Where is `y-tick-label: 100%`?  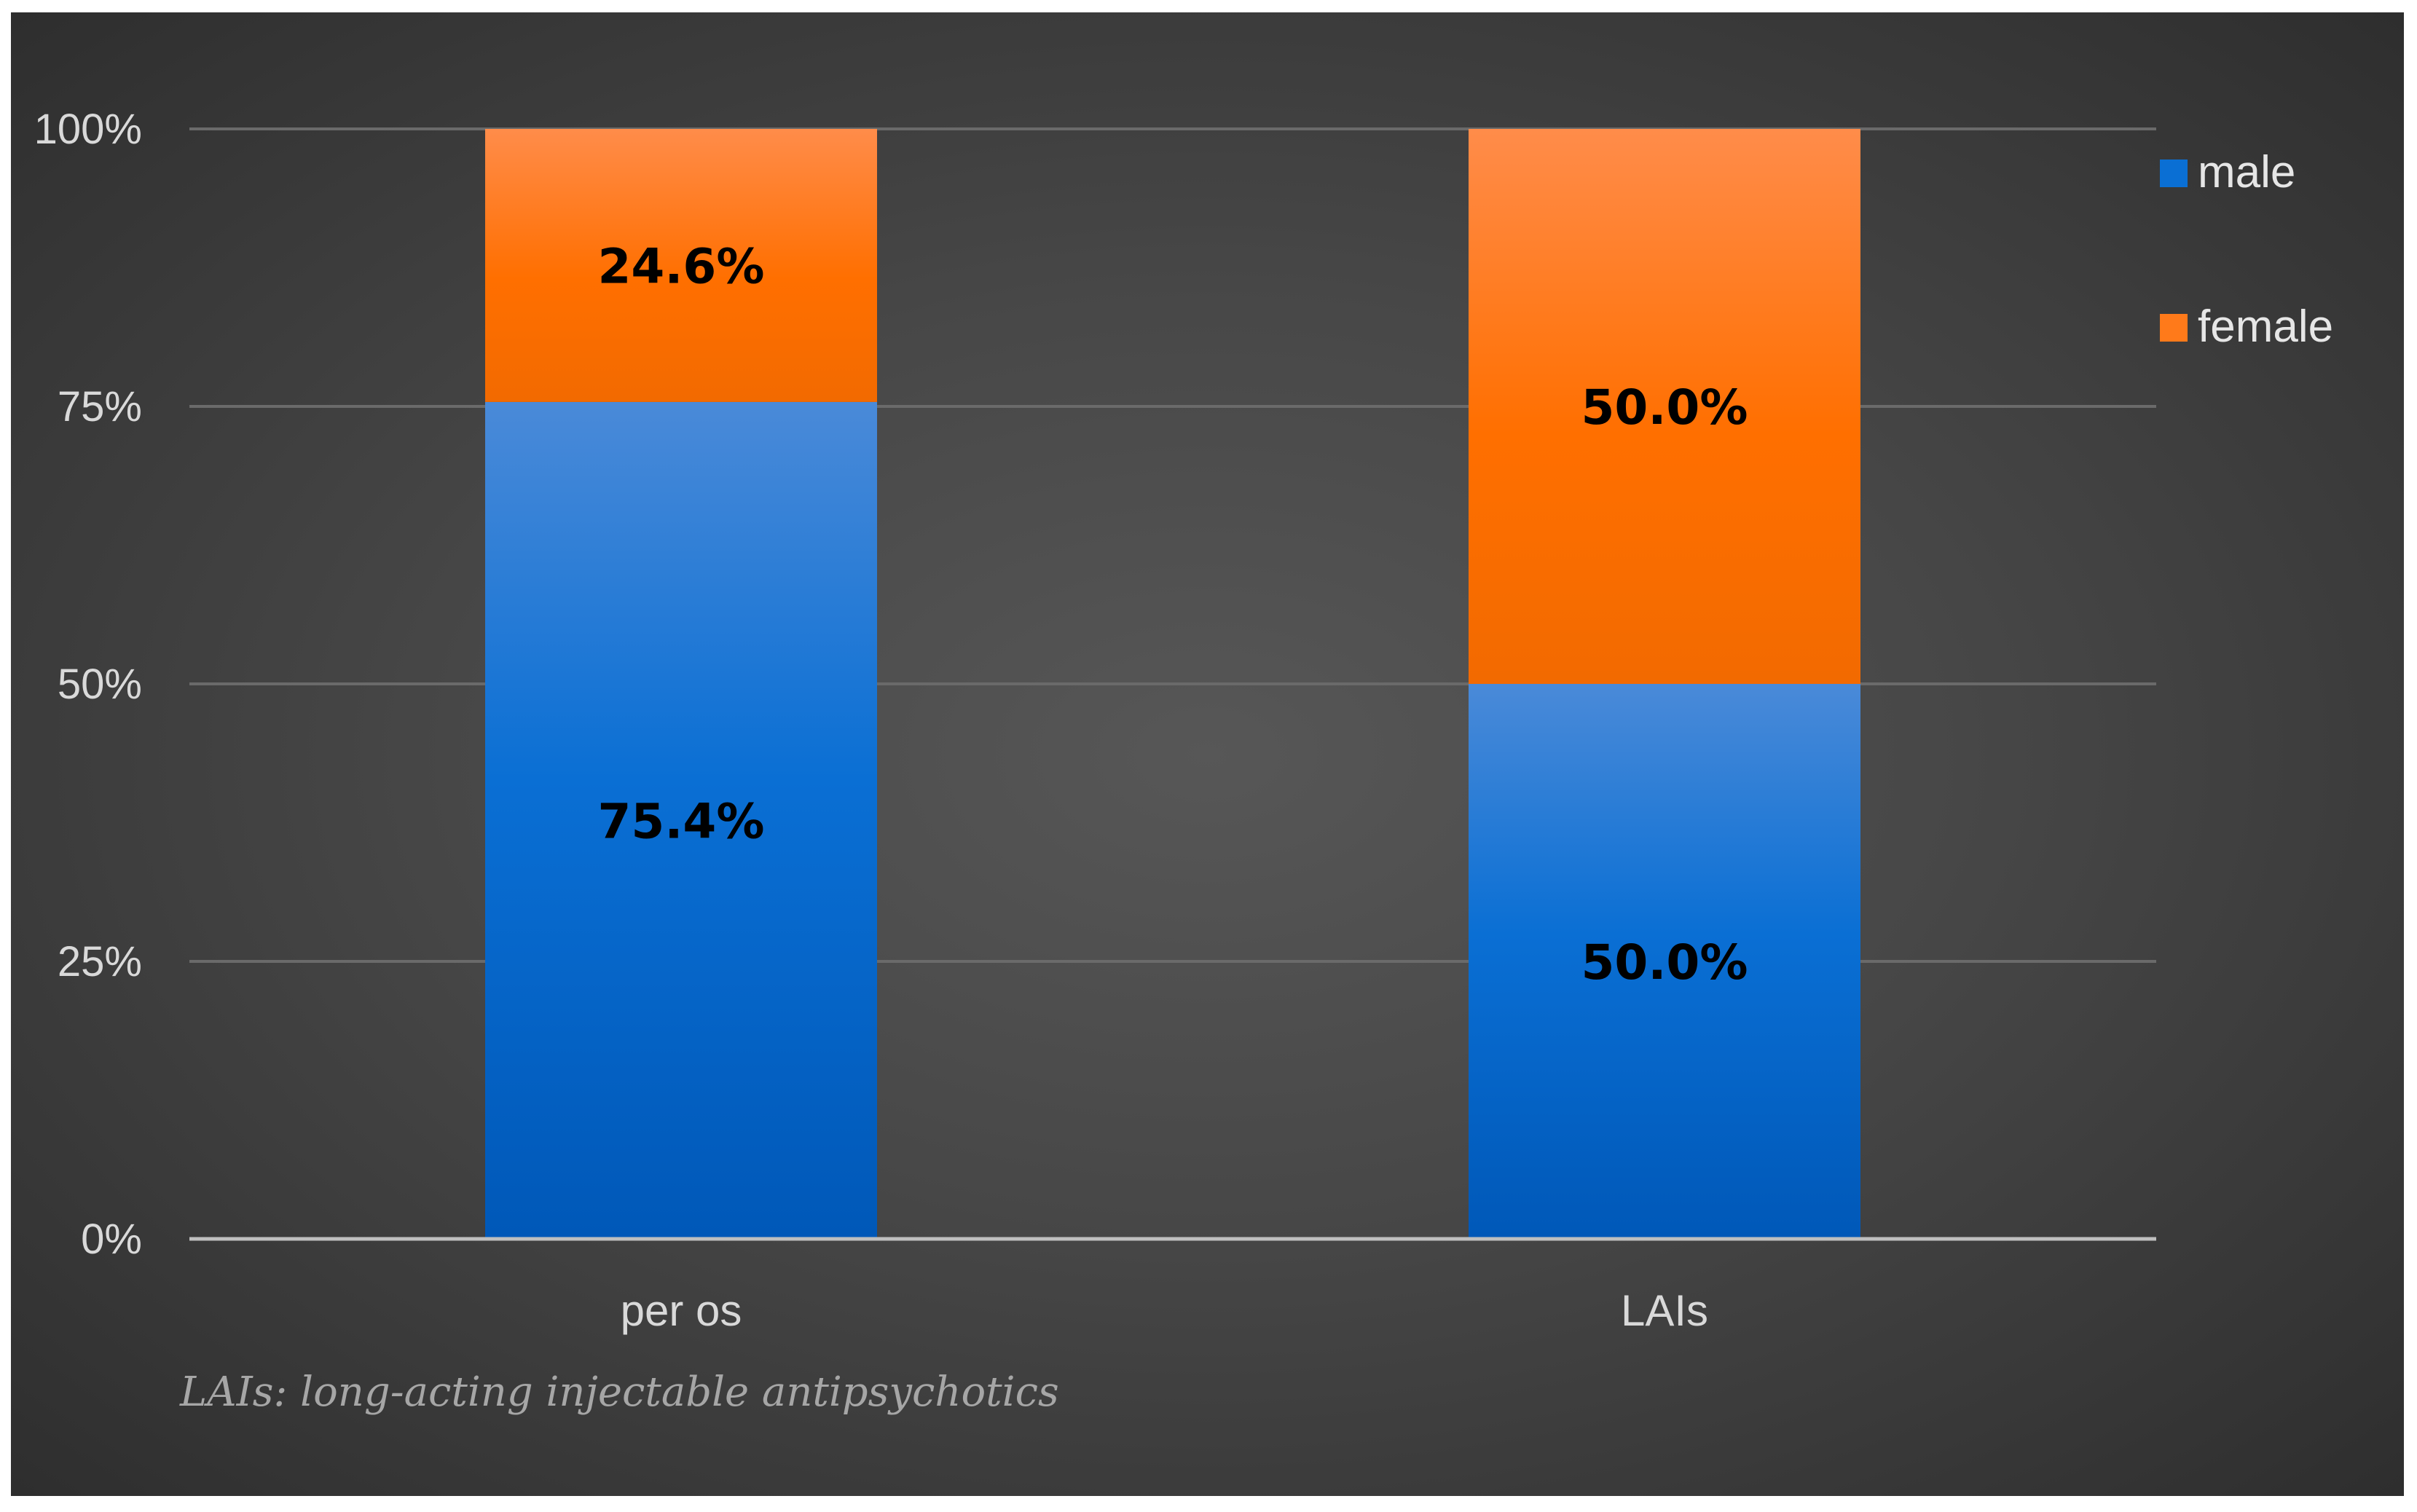 y-tick-label: 100% is located at coordinates (88, 129).